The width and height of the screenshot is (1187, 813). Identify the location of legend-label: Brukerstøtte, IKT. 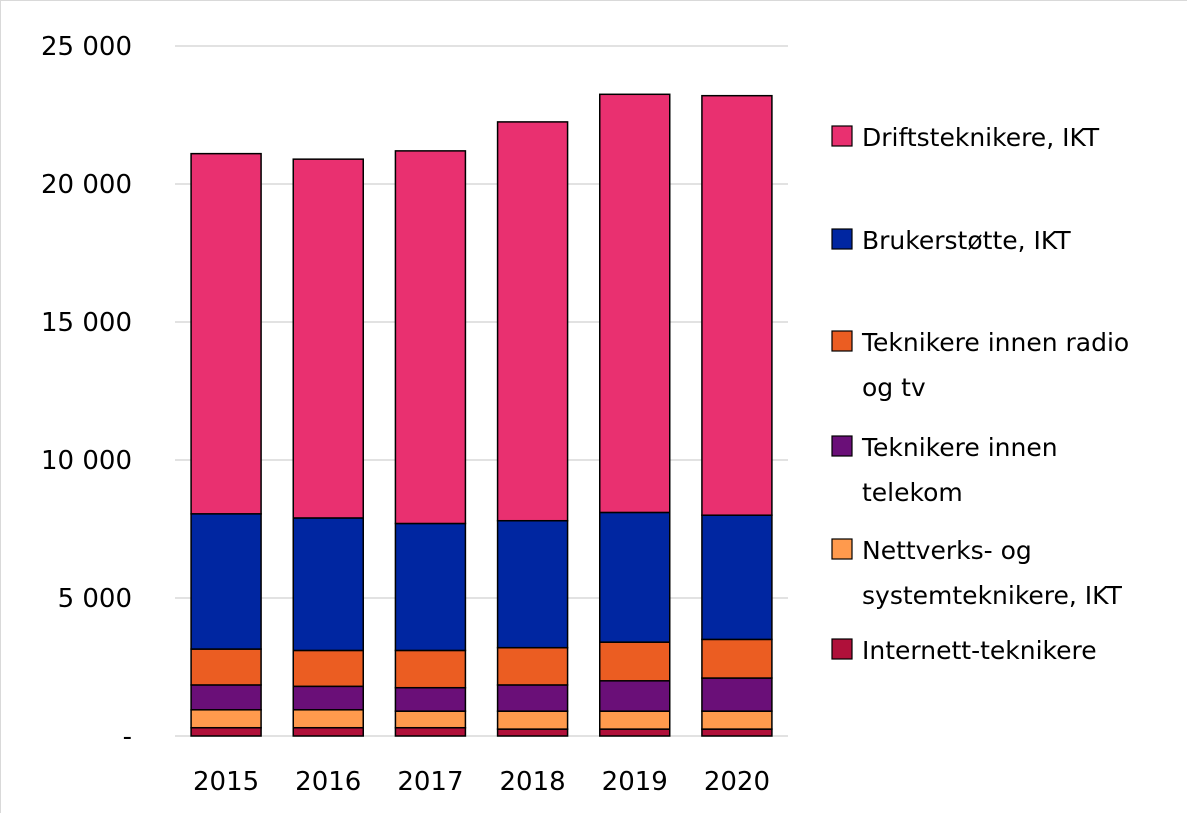
(966, 240).